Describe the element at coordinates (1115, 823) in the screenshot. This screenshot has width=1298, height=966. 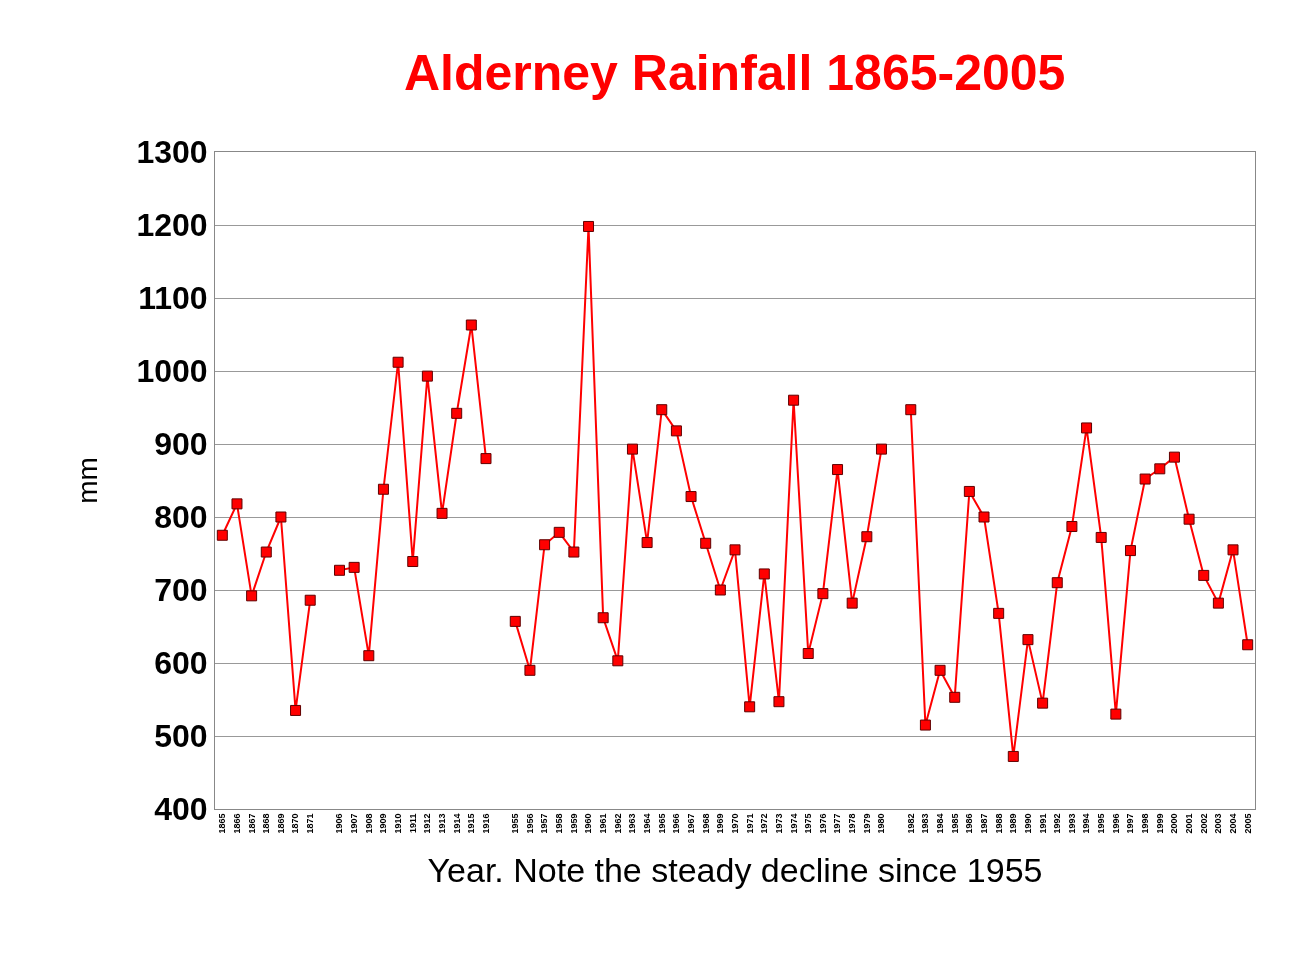
I see `x-tick-label: 1996` at that location.